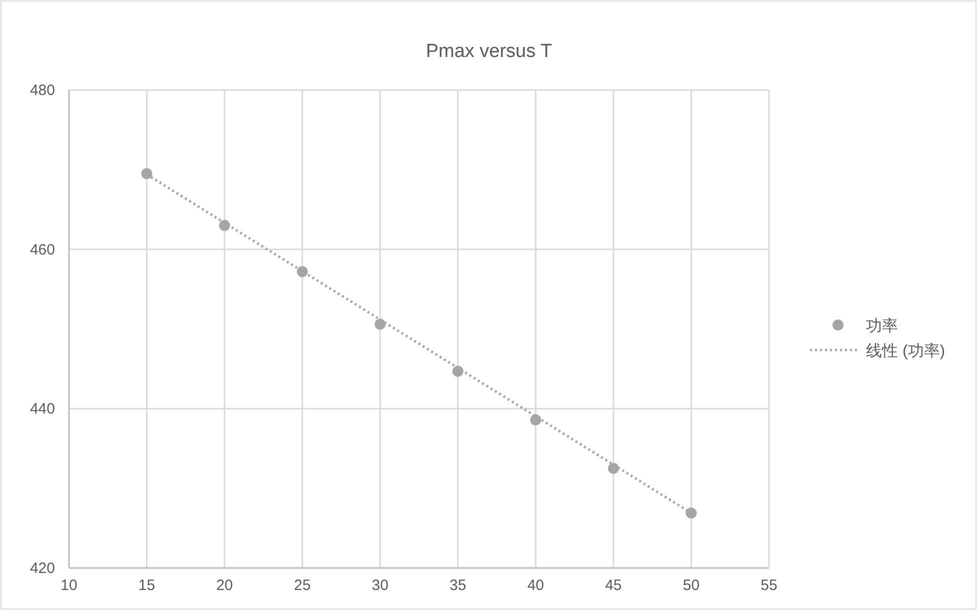 The height and width of the screenshot is (610, 977). What do you see at coordinates (42, 568) in the screenshot?
I see `y-tick-label: 420` at bounding box center [42, 568].